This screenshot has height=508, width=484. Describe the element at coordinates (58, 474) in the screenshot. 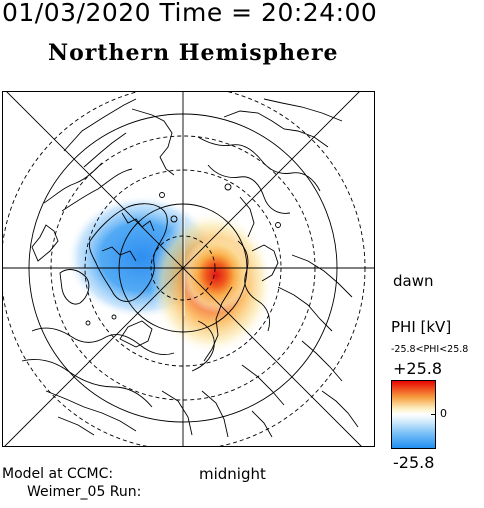

I see `model-label: Model at CCMC:` at that location.